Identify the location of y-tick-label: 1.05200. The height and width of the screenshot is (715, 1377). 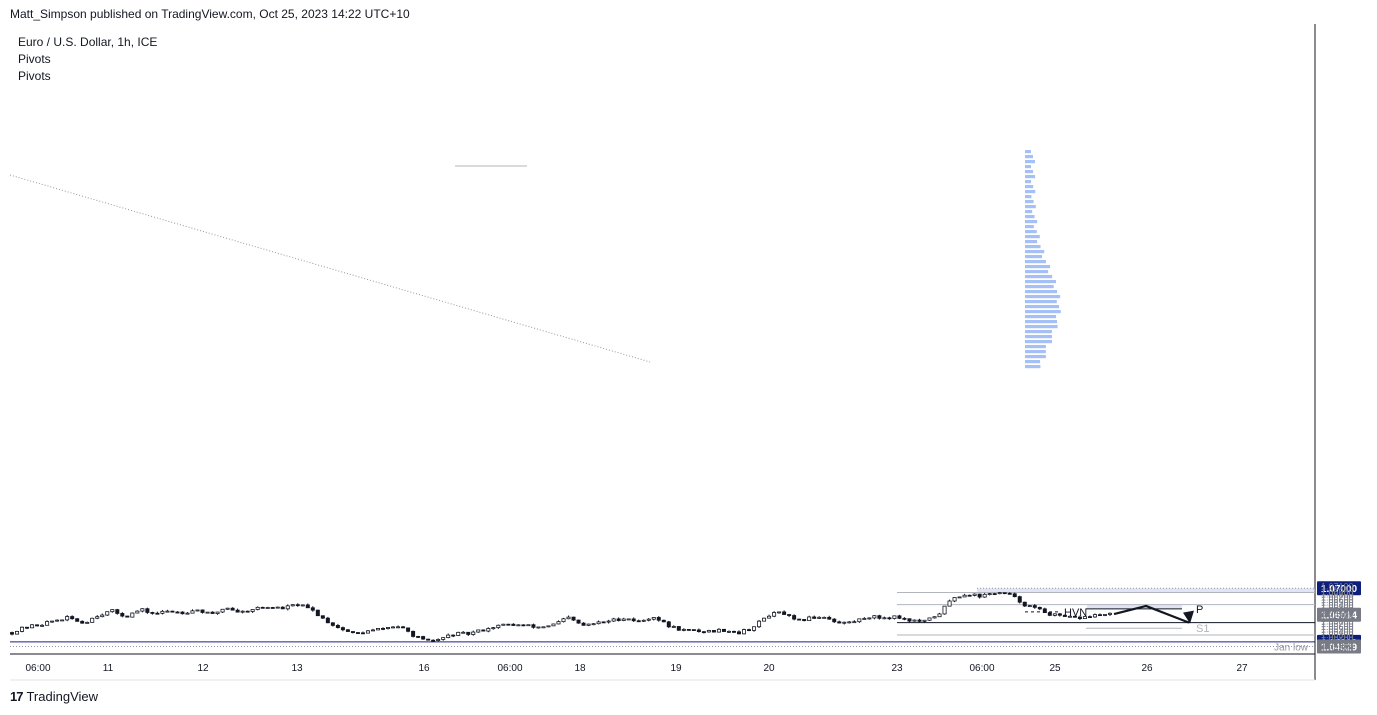
(1337, 638).